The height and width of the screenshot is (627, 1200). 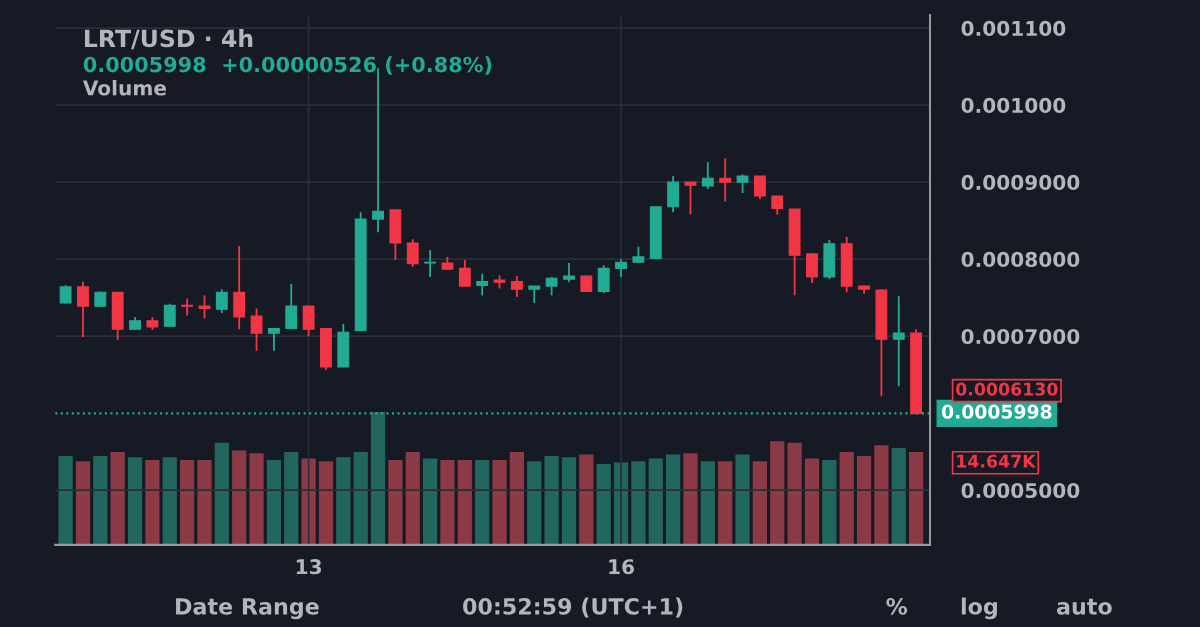 What do you see at coordinates (287, 65) in the screenshot?
I see `text: 0.0005998 +0.00000526 (+0.88%)` at bounding box center [287, 65].